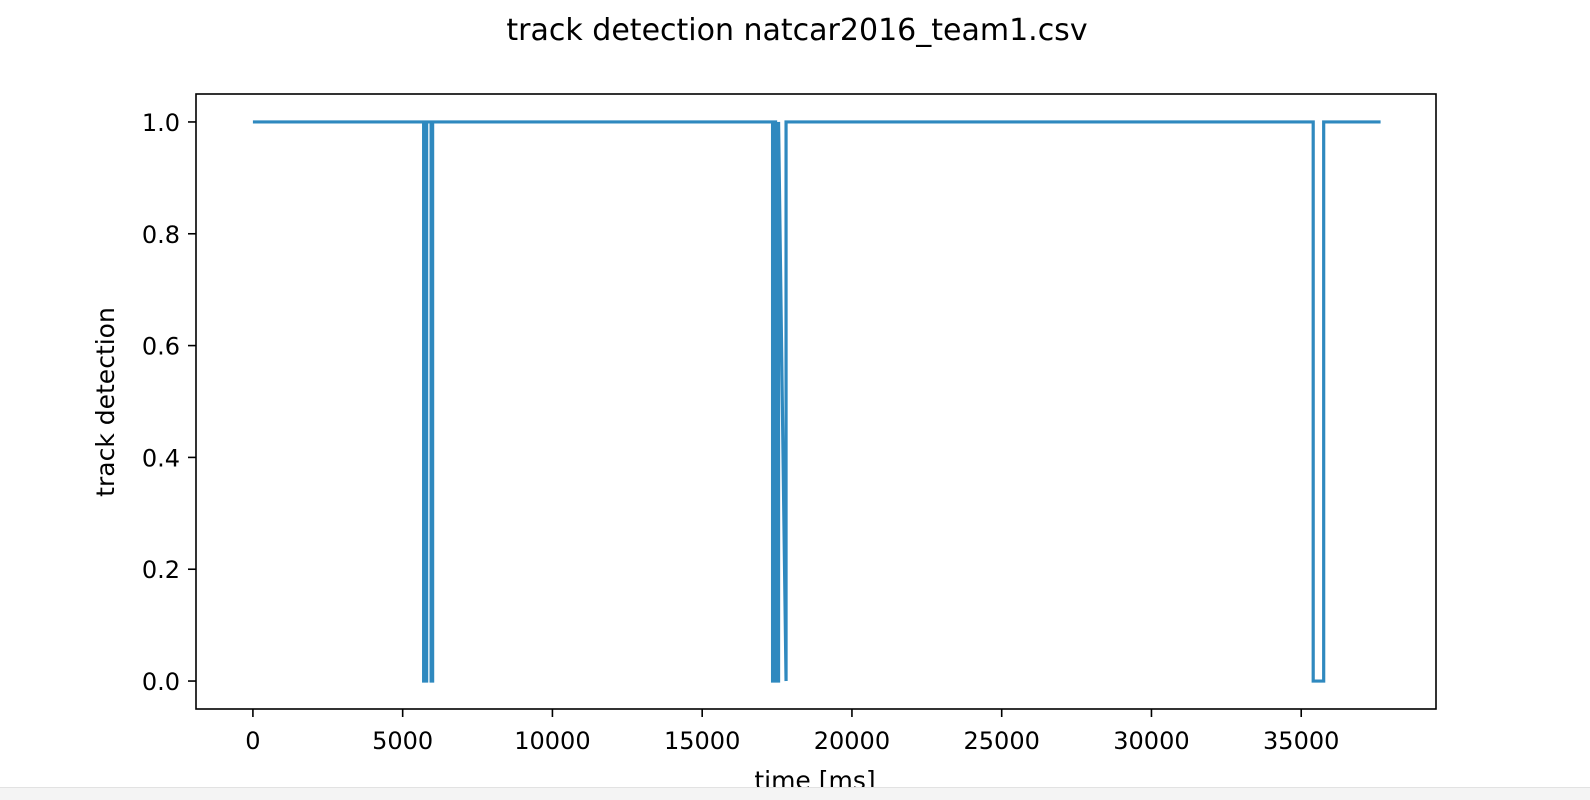 The image size is (1590, 800). I want to click on x-tick-label: 20000, so click(852, 741).